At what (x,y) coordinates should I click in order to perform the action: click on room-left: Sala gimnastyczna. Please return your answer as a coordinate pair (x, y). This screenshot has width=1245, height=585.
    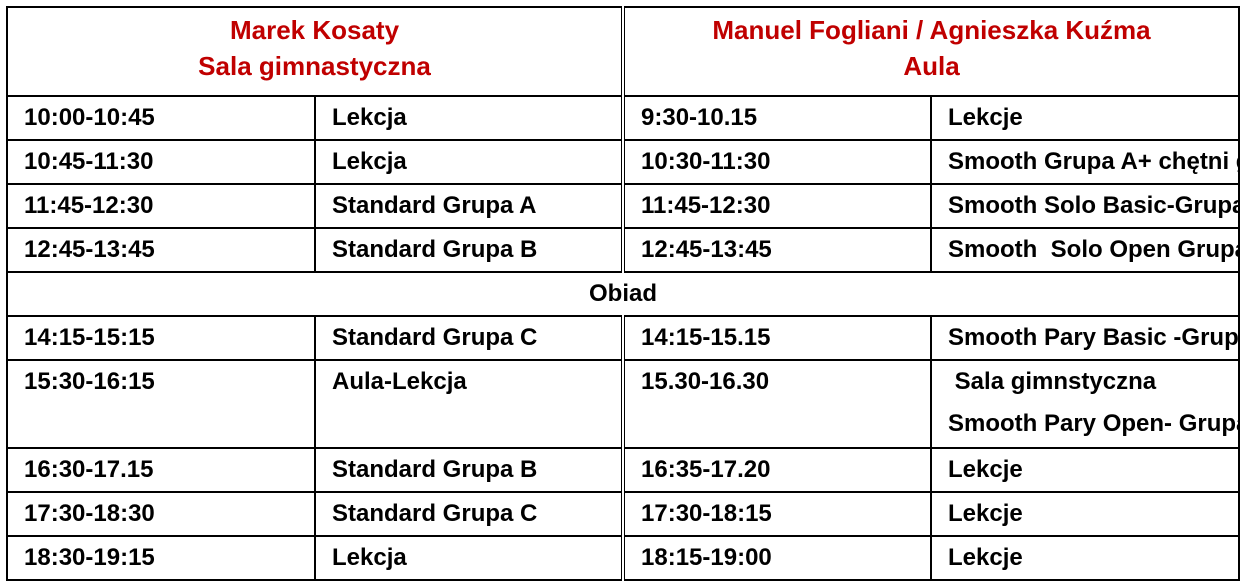
    Looking at the image, I should click on (314, 66).